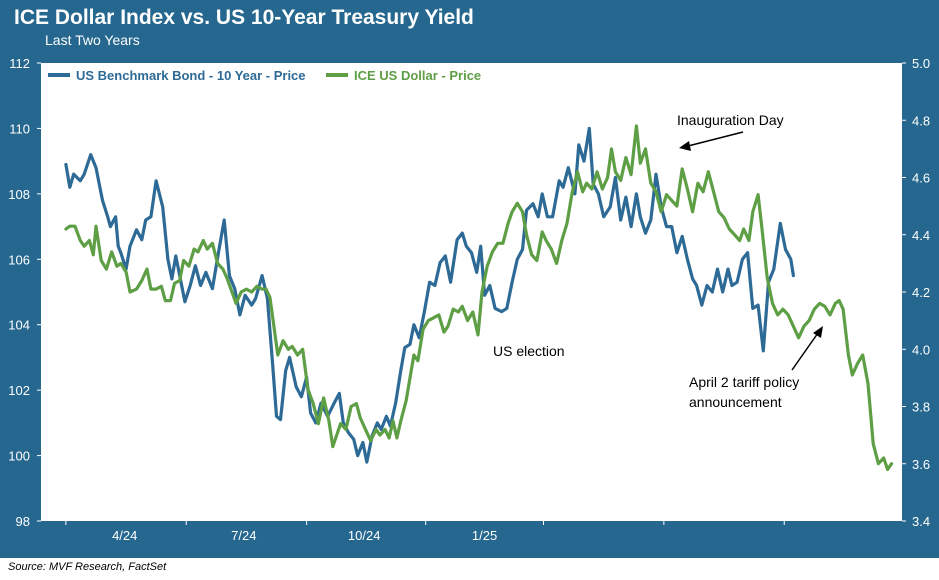 Image resolution: width=939 pixels, height=580 pixels. Describe the element at coordinates (805, 351) in the screenshot. I see `annotation-arrow-tariff` at that location.